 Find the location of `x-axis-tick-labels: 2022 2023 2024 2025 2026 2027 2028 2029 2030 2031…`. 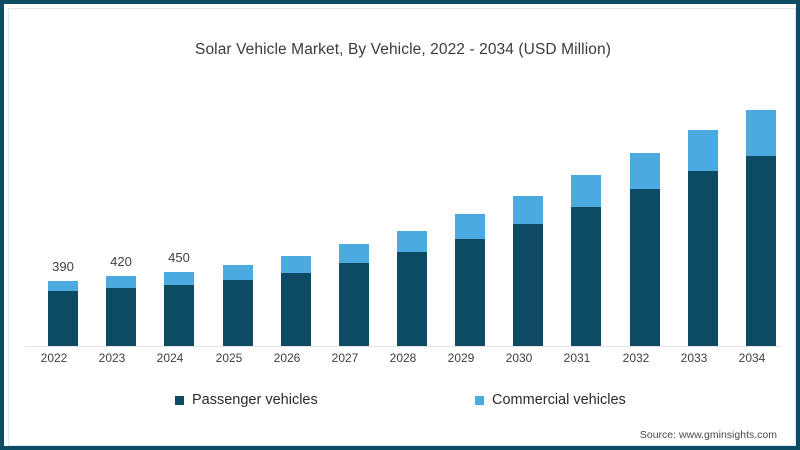

x-axis-tick-labels: 2022 2023 2024 2025 2026 2027 2028 2029 2030 2031… is located at coordinates (403, 361).